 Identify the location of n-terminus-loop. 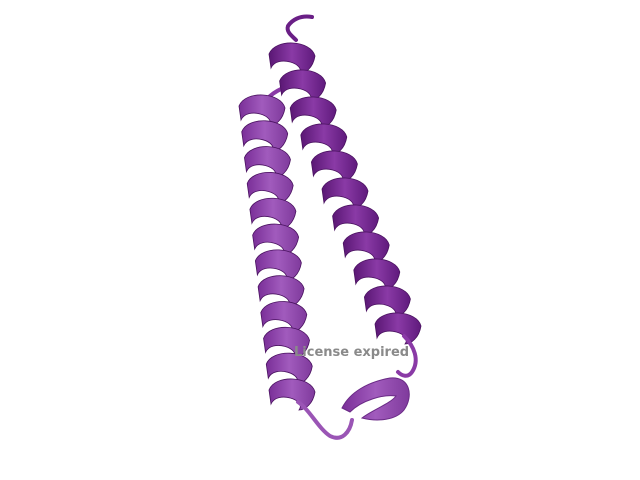
(299, 28).